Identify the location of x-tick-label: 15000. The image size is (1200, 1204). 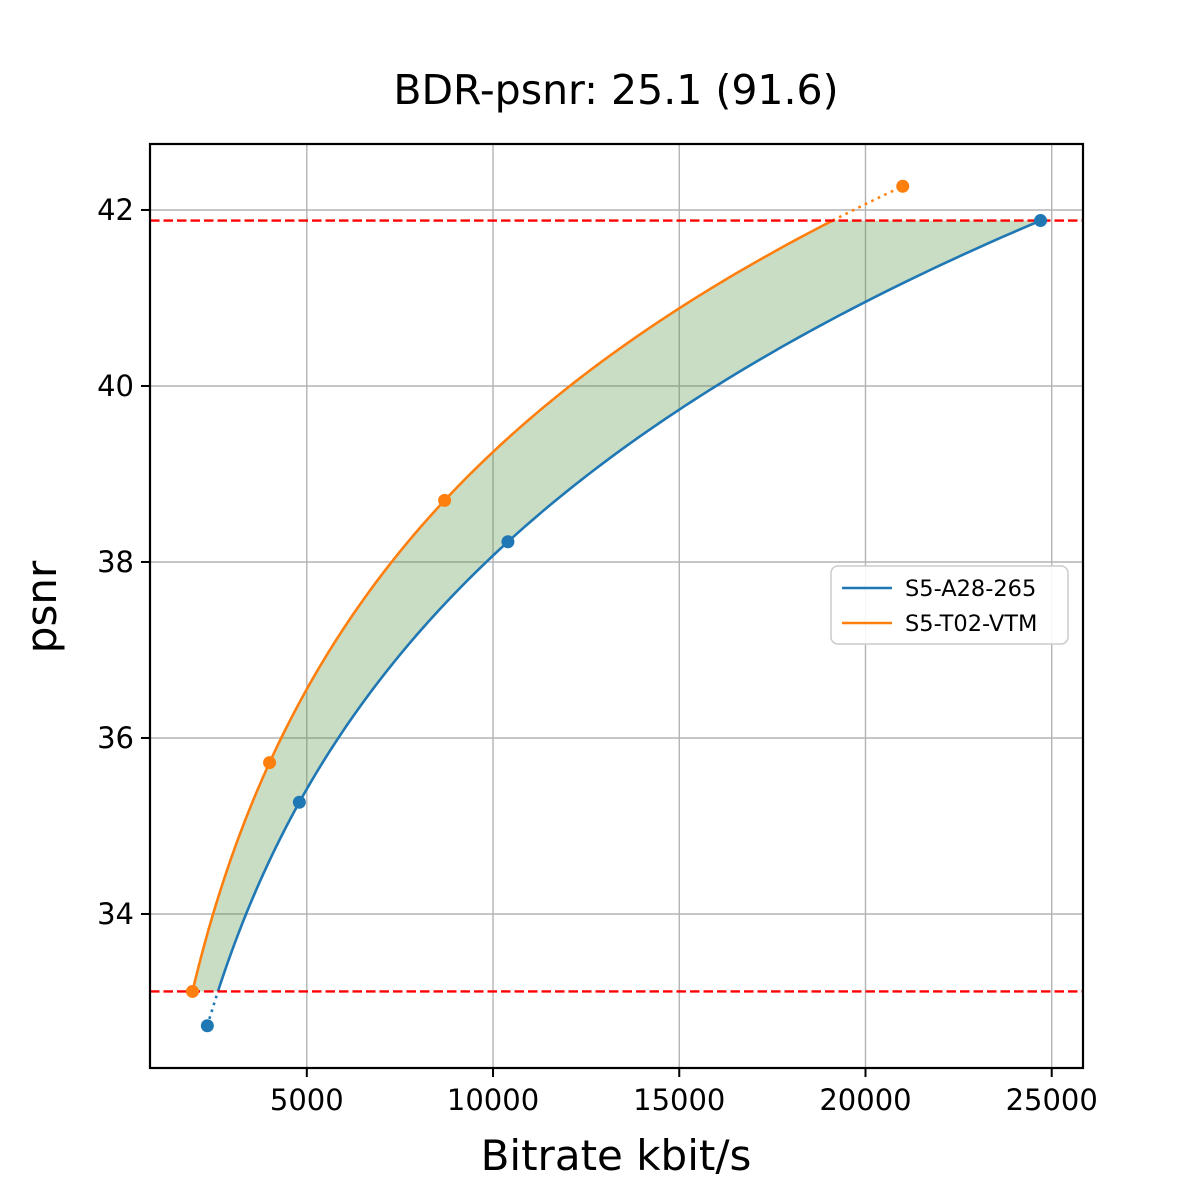
(679, 1100).